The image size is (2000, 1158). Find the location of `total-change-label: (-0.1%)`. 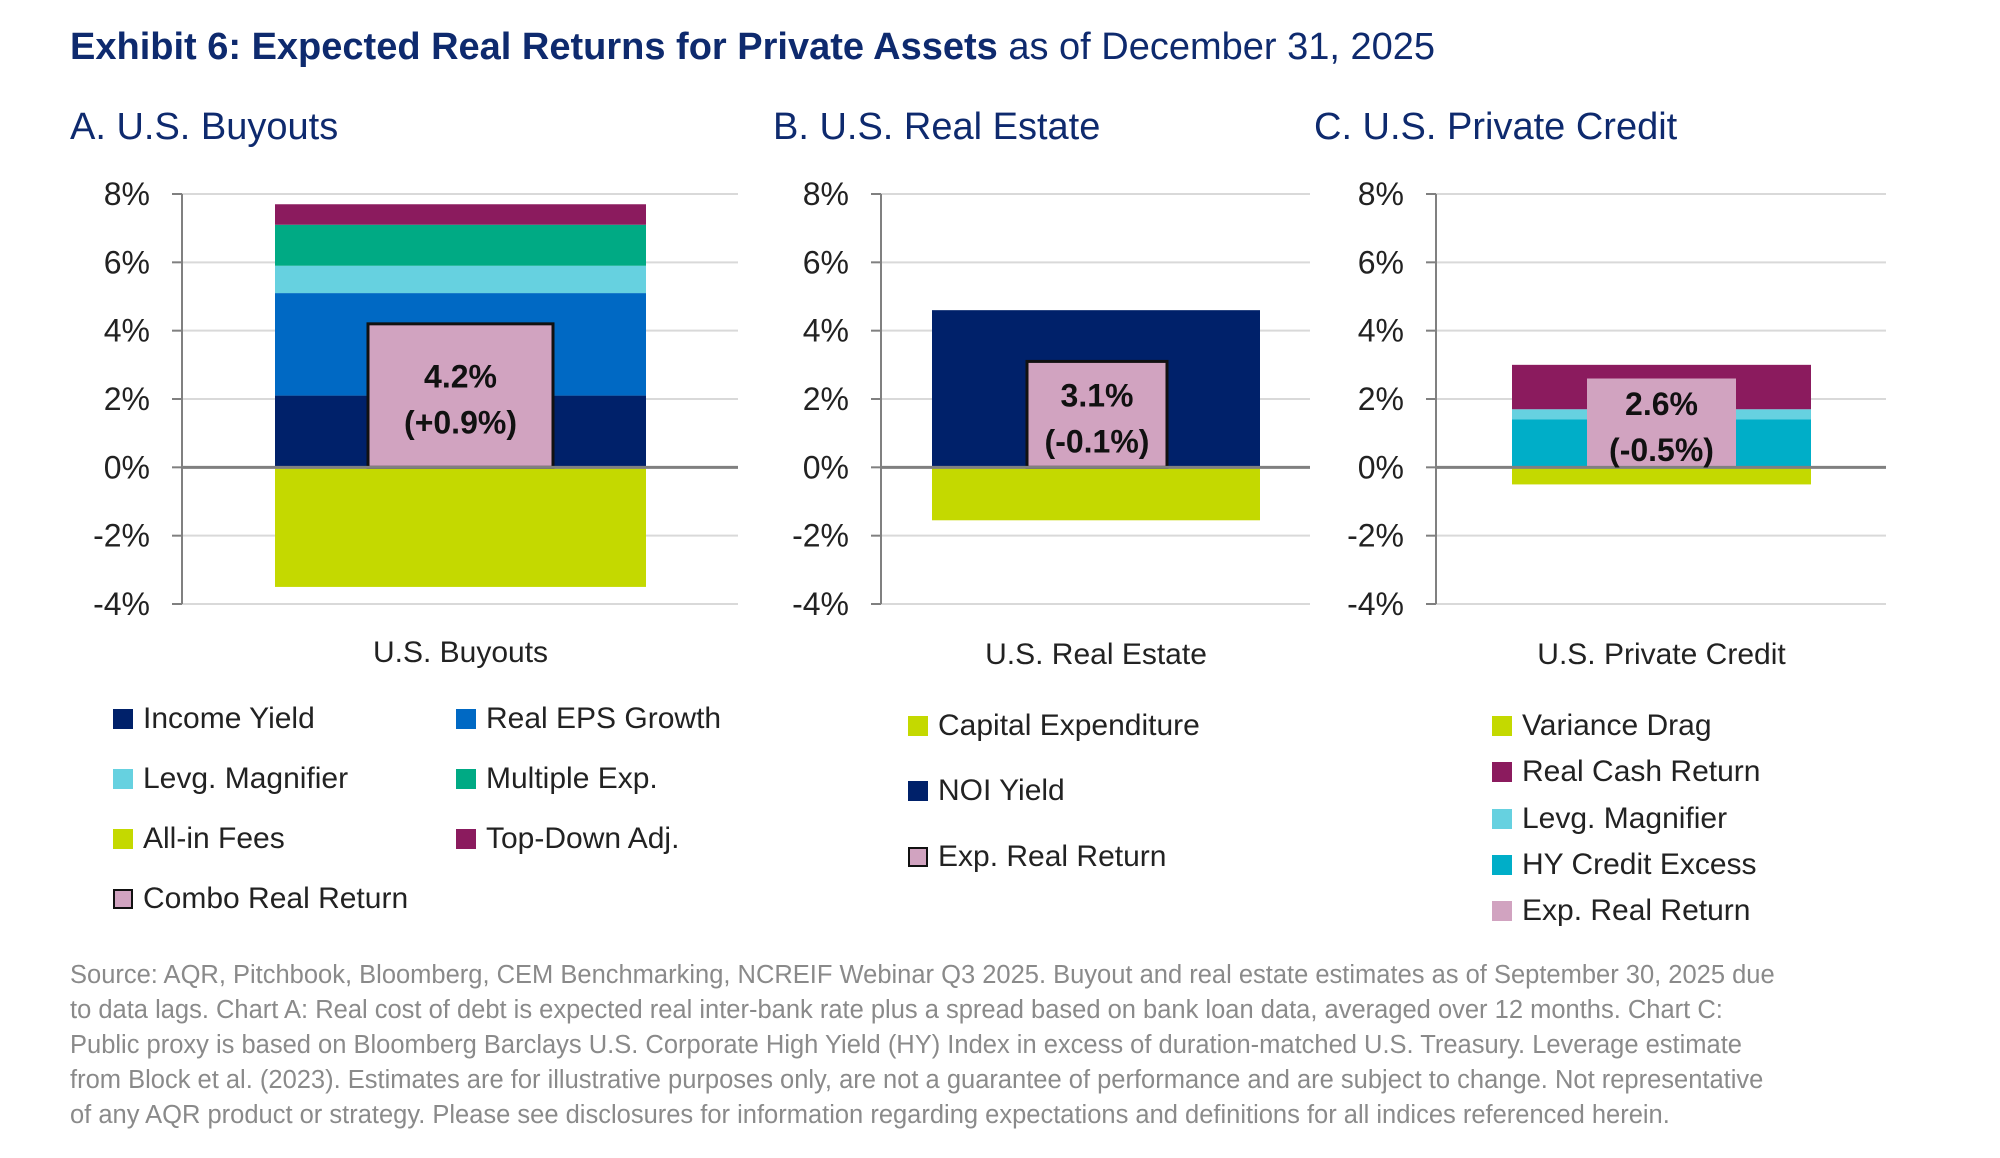

total-change-label: (-0.1%) is located at coordinates (1097, 441).